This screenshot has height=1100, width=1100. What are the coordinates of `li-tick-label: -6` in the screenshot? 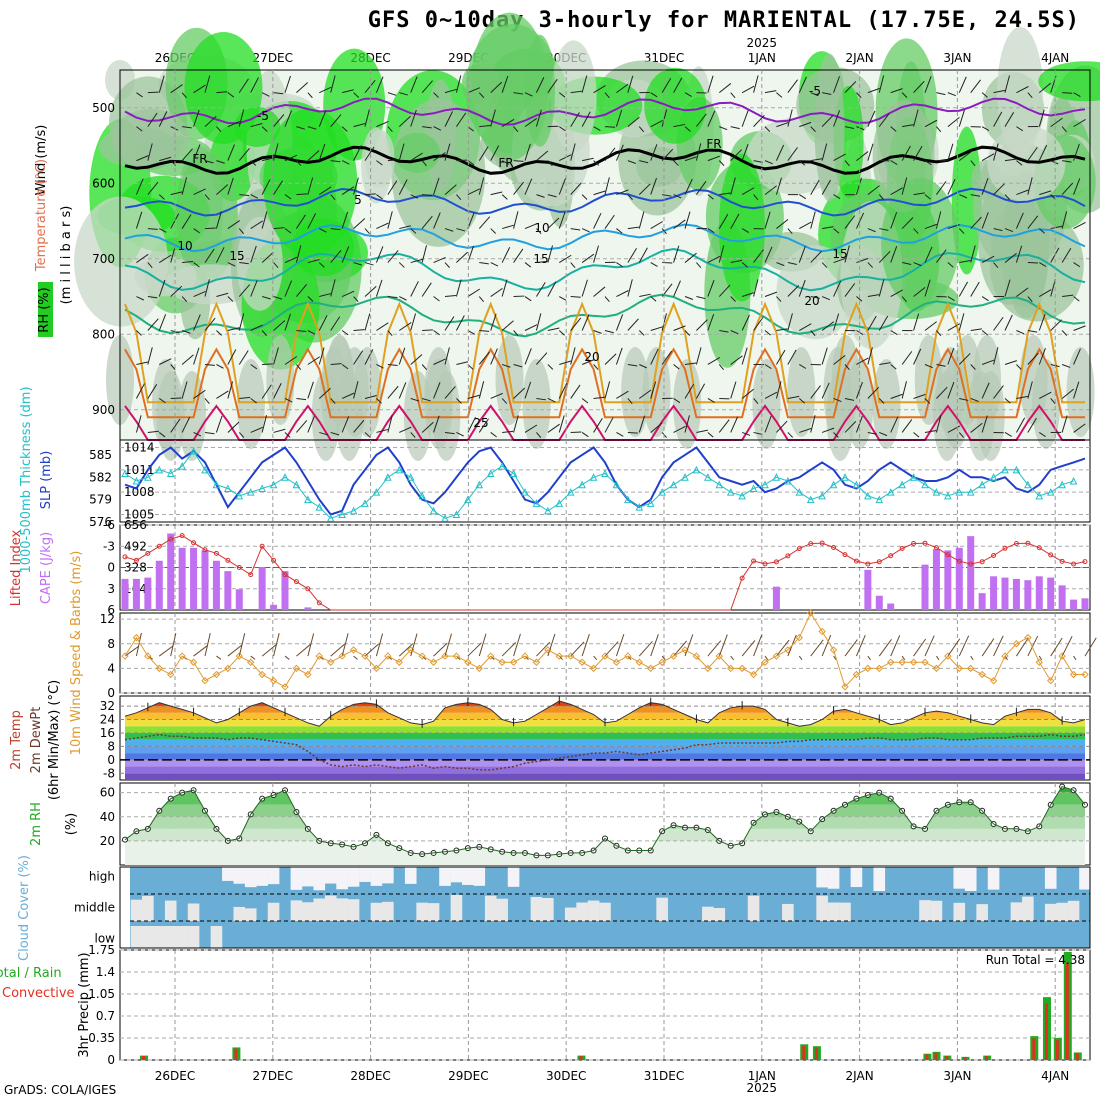 It's located at (109, 525).